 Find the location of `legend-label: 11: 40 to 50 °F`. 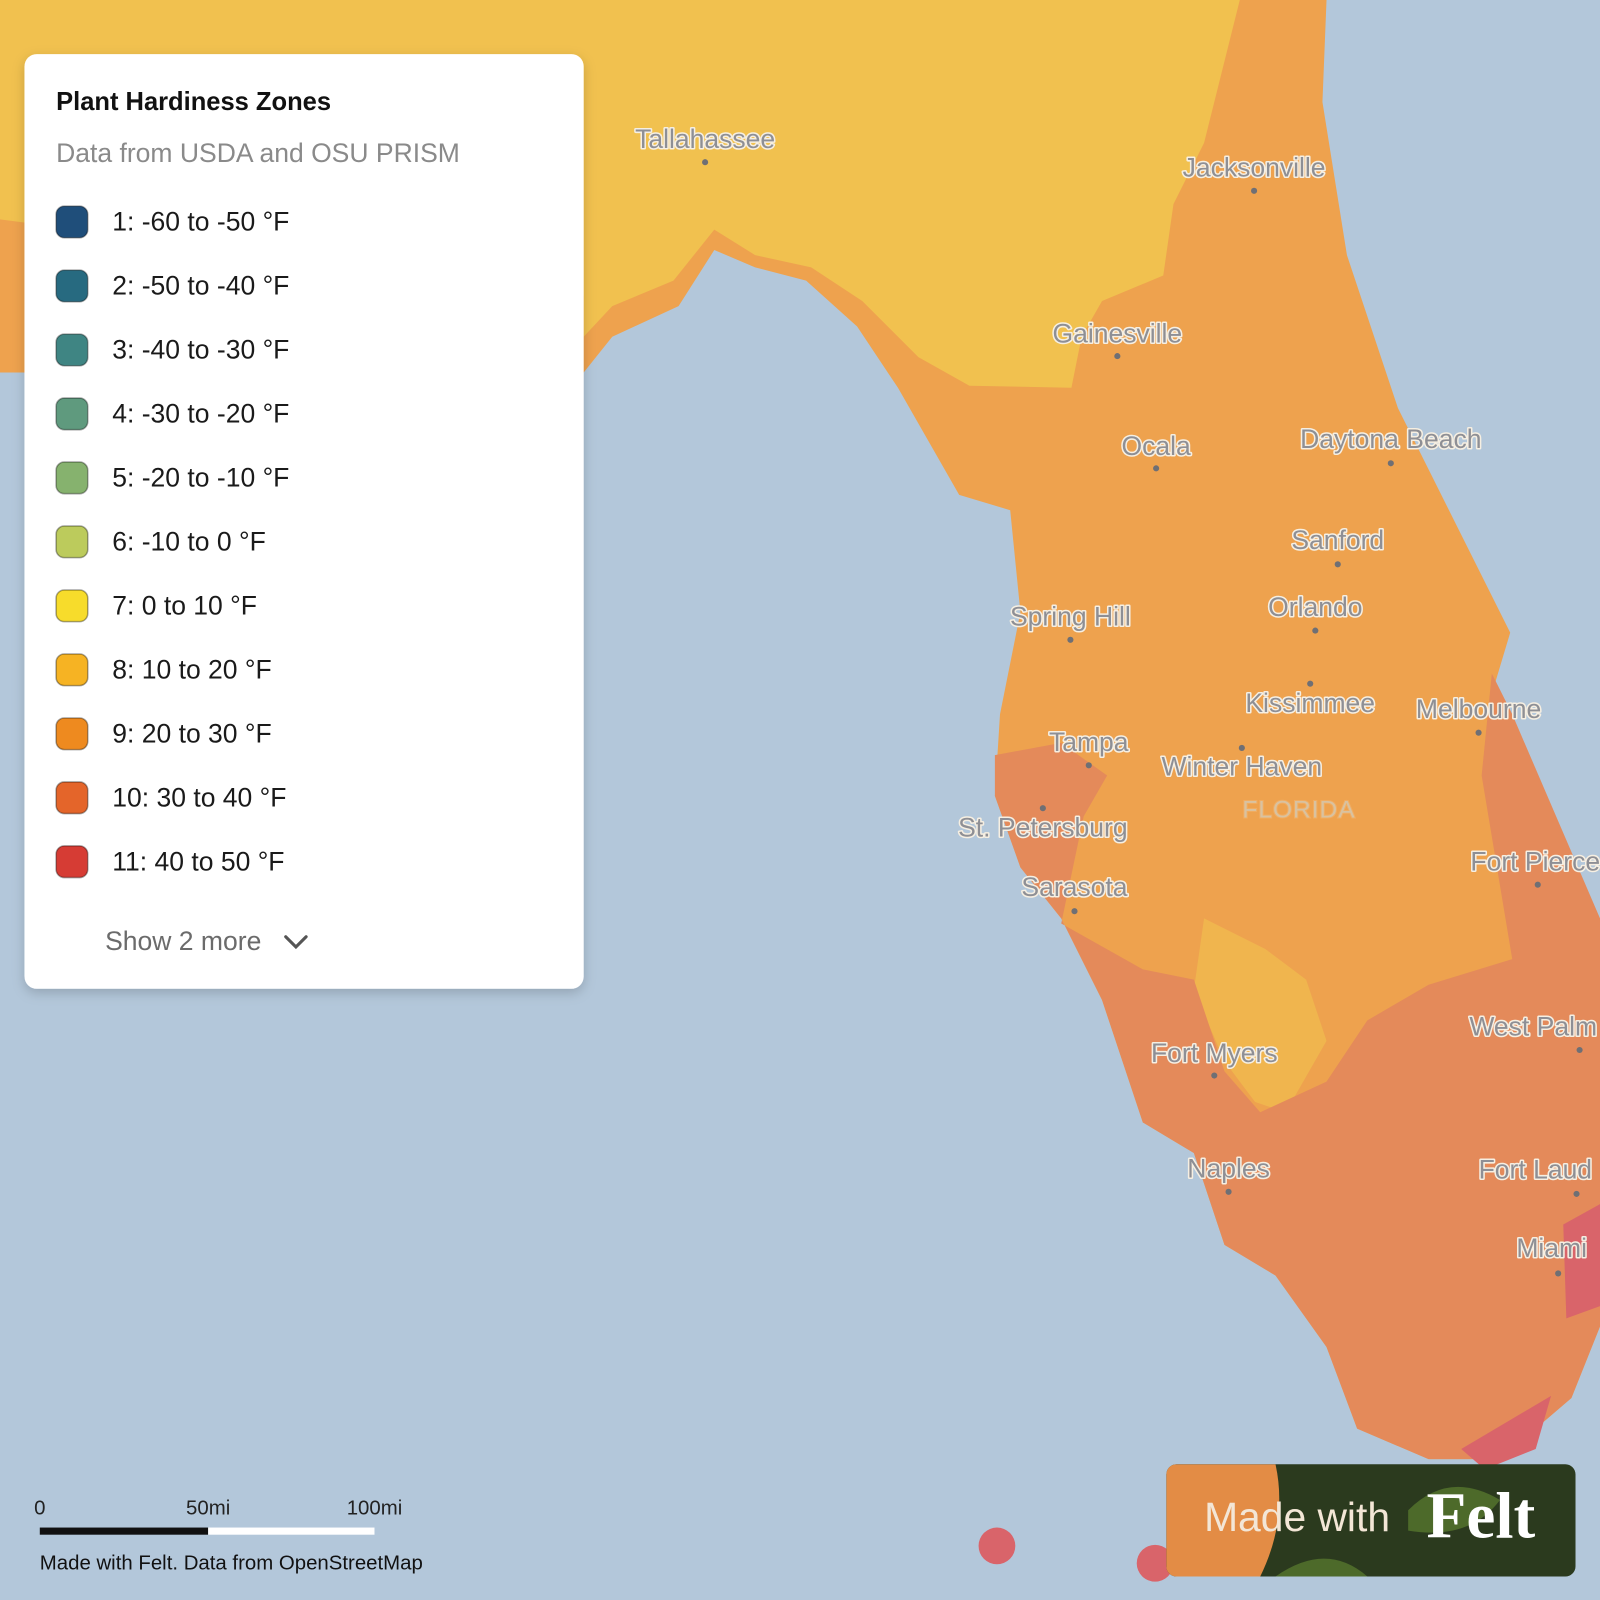

legend-label: 11: 40 to 50 °F is located at coordinates (198, 861).